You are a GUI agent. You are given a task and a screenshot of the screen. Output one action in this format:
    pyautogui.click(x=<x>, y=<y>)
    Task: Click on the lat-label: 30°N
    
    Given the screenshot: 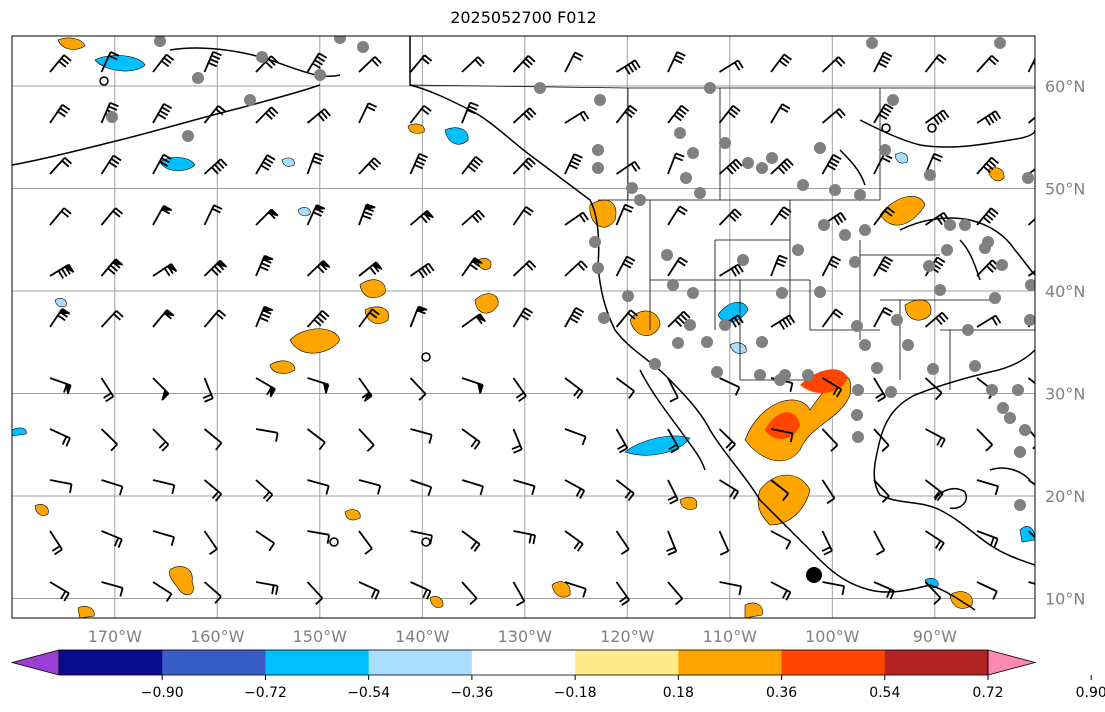 What is the action you would take?
    pyautogui.click(x=1065, y=394)
    